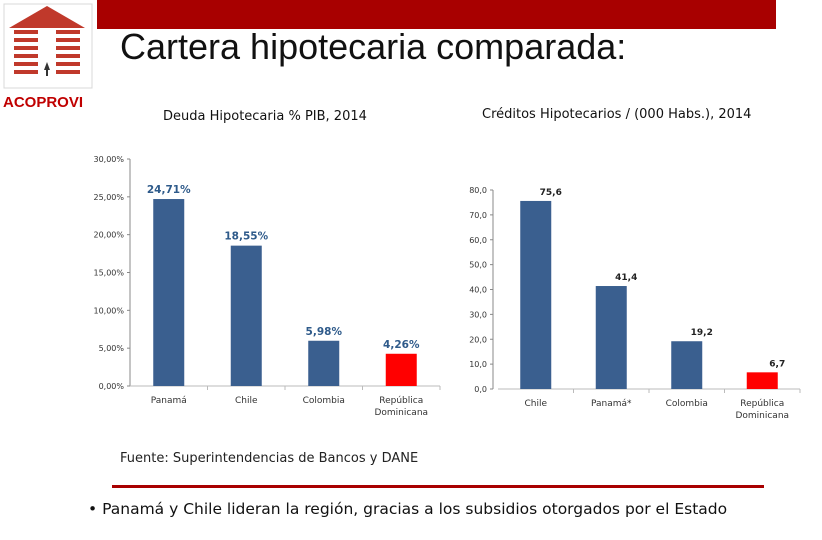 Image resolution: width=822 pixels, height=540 pixels. Describe the element at coordinates (401, 345) in the screenshot. I see `value-label-3: 4,26%` at that location.